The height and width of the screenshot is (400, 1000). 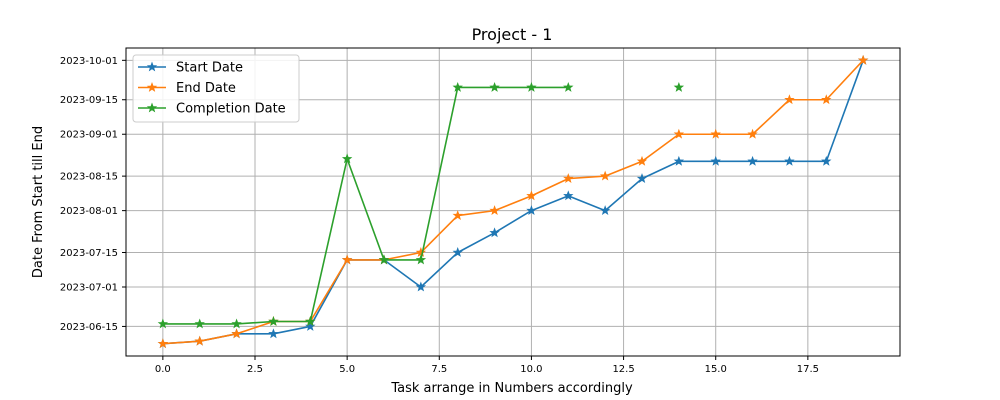 I want to click on y-tick-label: 2023-09-15, so click(x=89, y=100).